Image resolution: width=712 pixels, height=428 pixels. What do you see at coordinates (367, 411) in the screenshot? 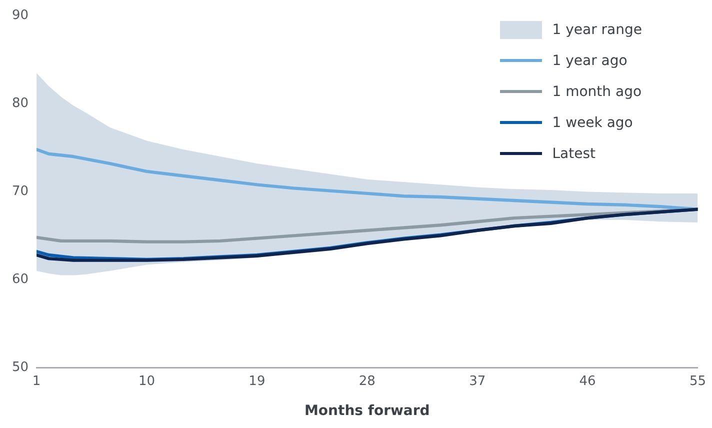
I see `x-axis-title: Months forward` at bounding box center [367, 411].